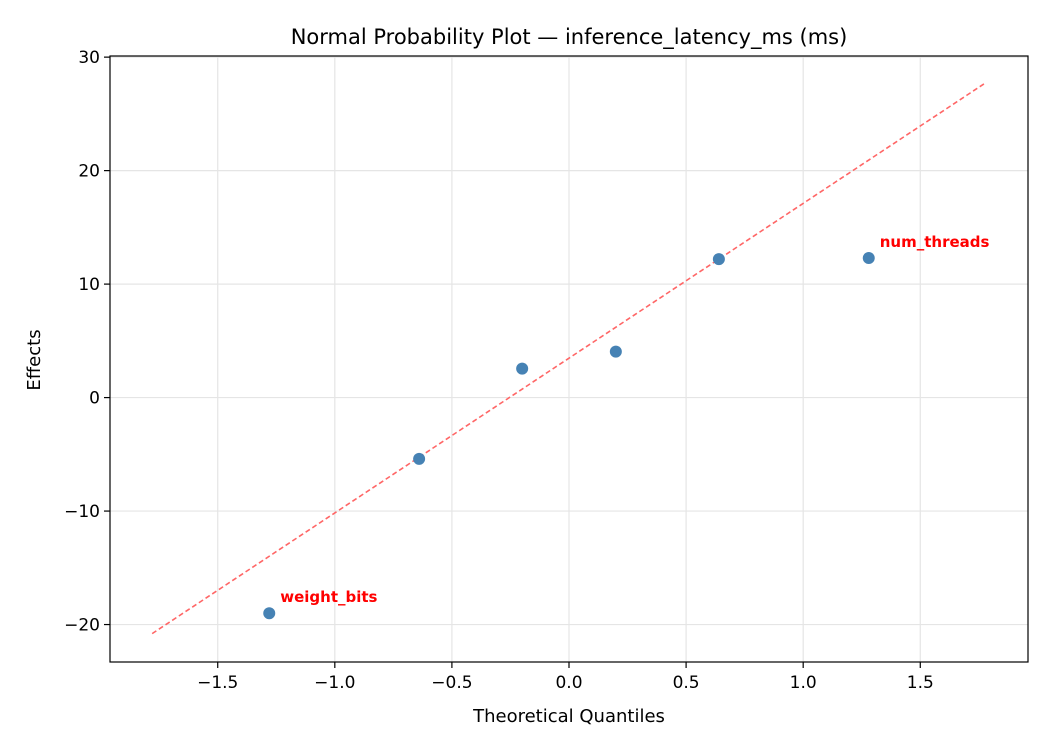 This screenshot has height=754, width=1050. I want to click on y-tick-label: −10, so click(82, 512).